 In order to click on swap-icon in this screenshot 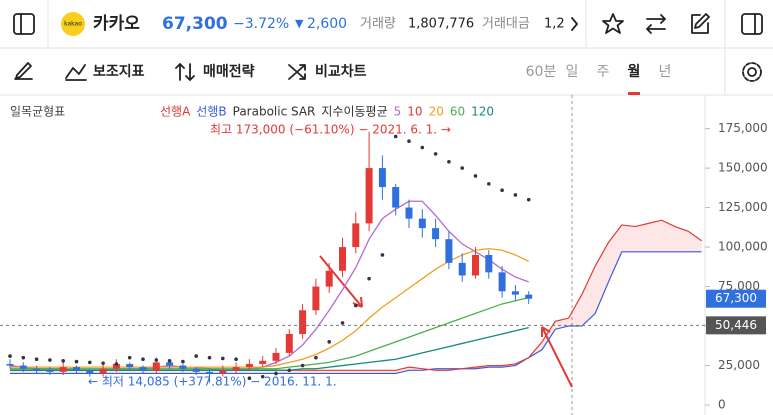, I will do `click(656, 24)`.